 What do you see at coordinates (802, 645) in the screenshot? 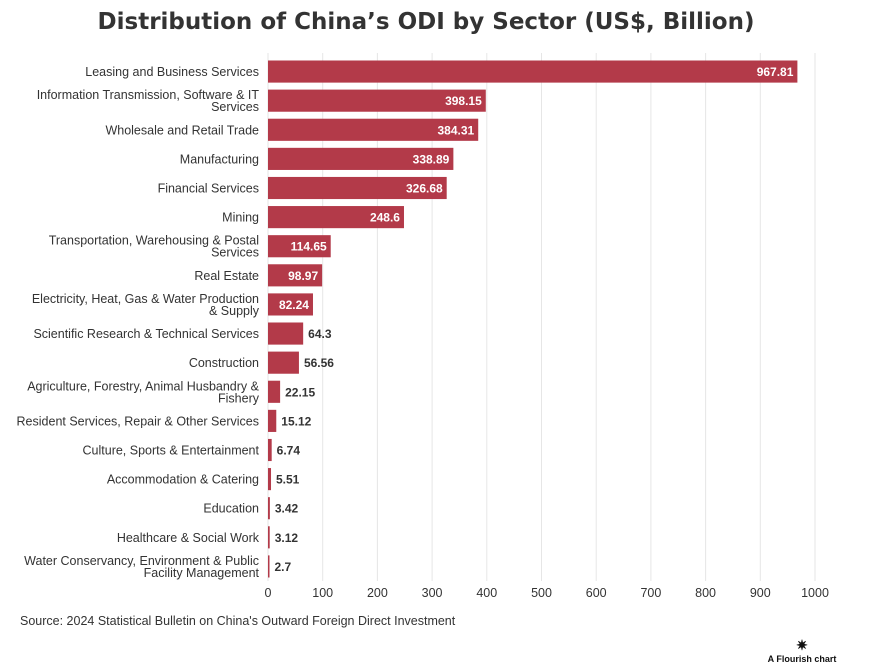
I see `asterisk-icon: ✷` at bounding box center [802, 645].